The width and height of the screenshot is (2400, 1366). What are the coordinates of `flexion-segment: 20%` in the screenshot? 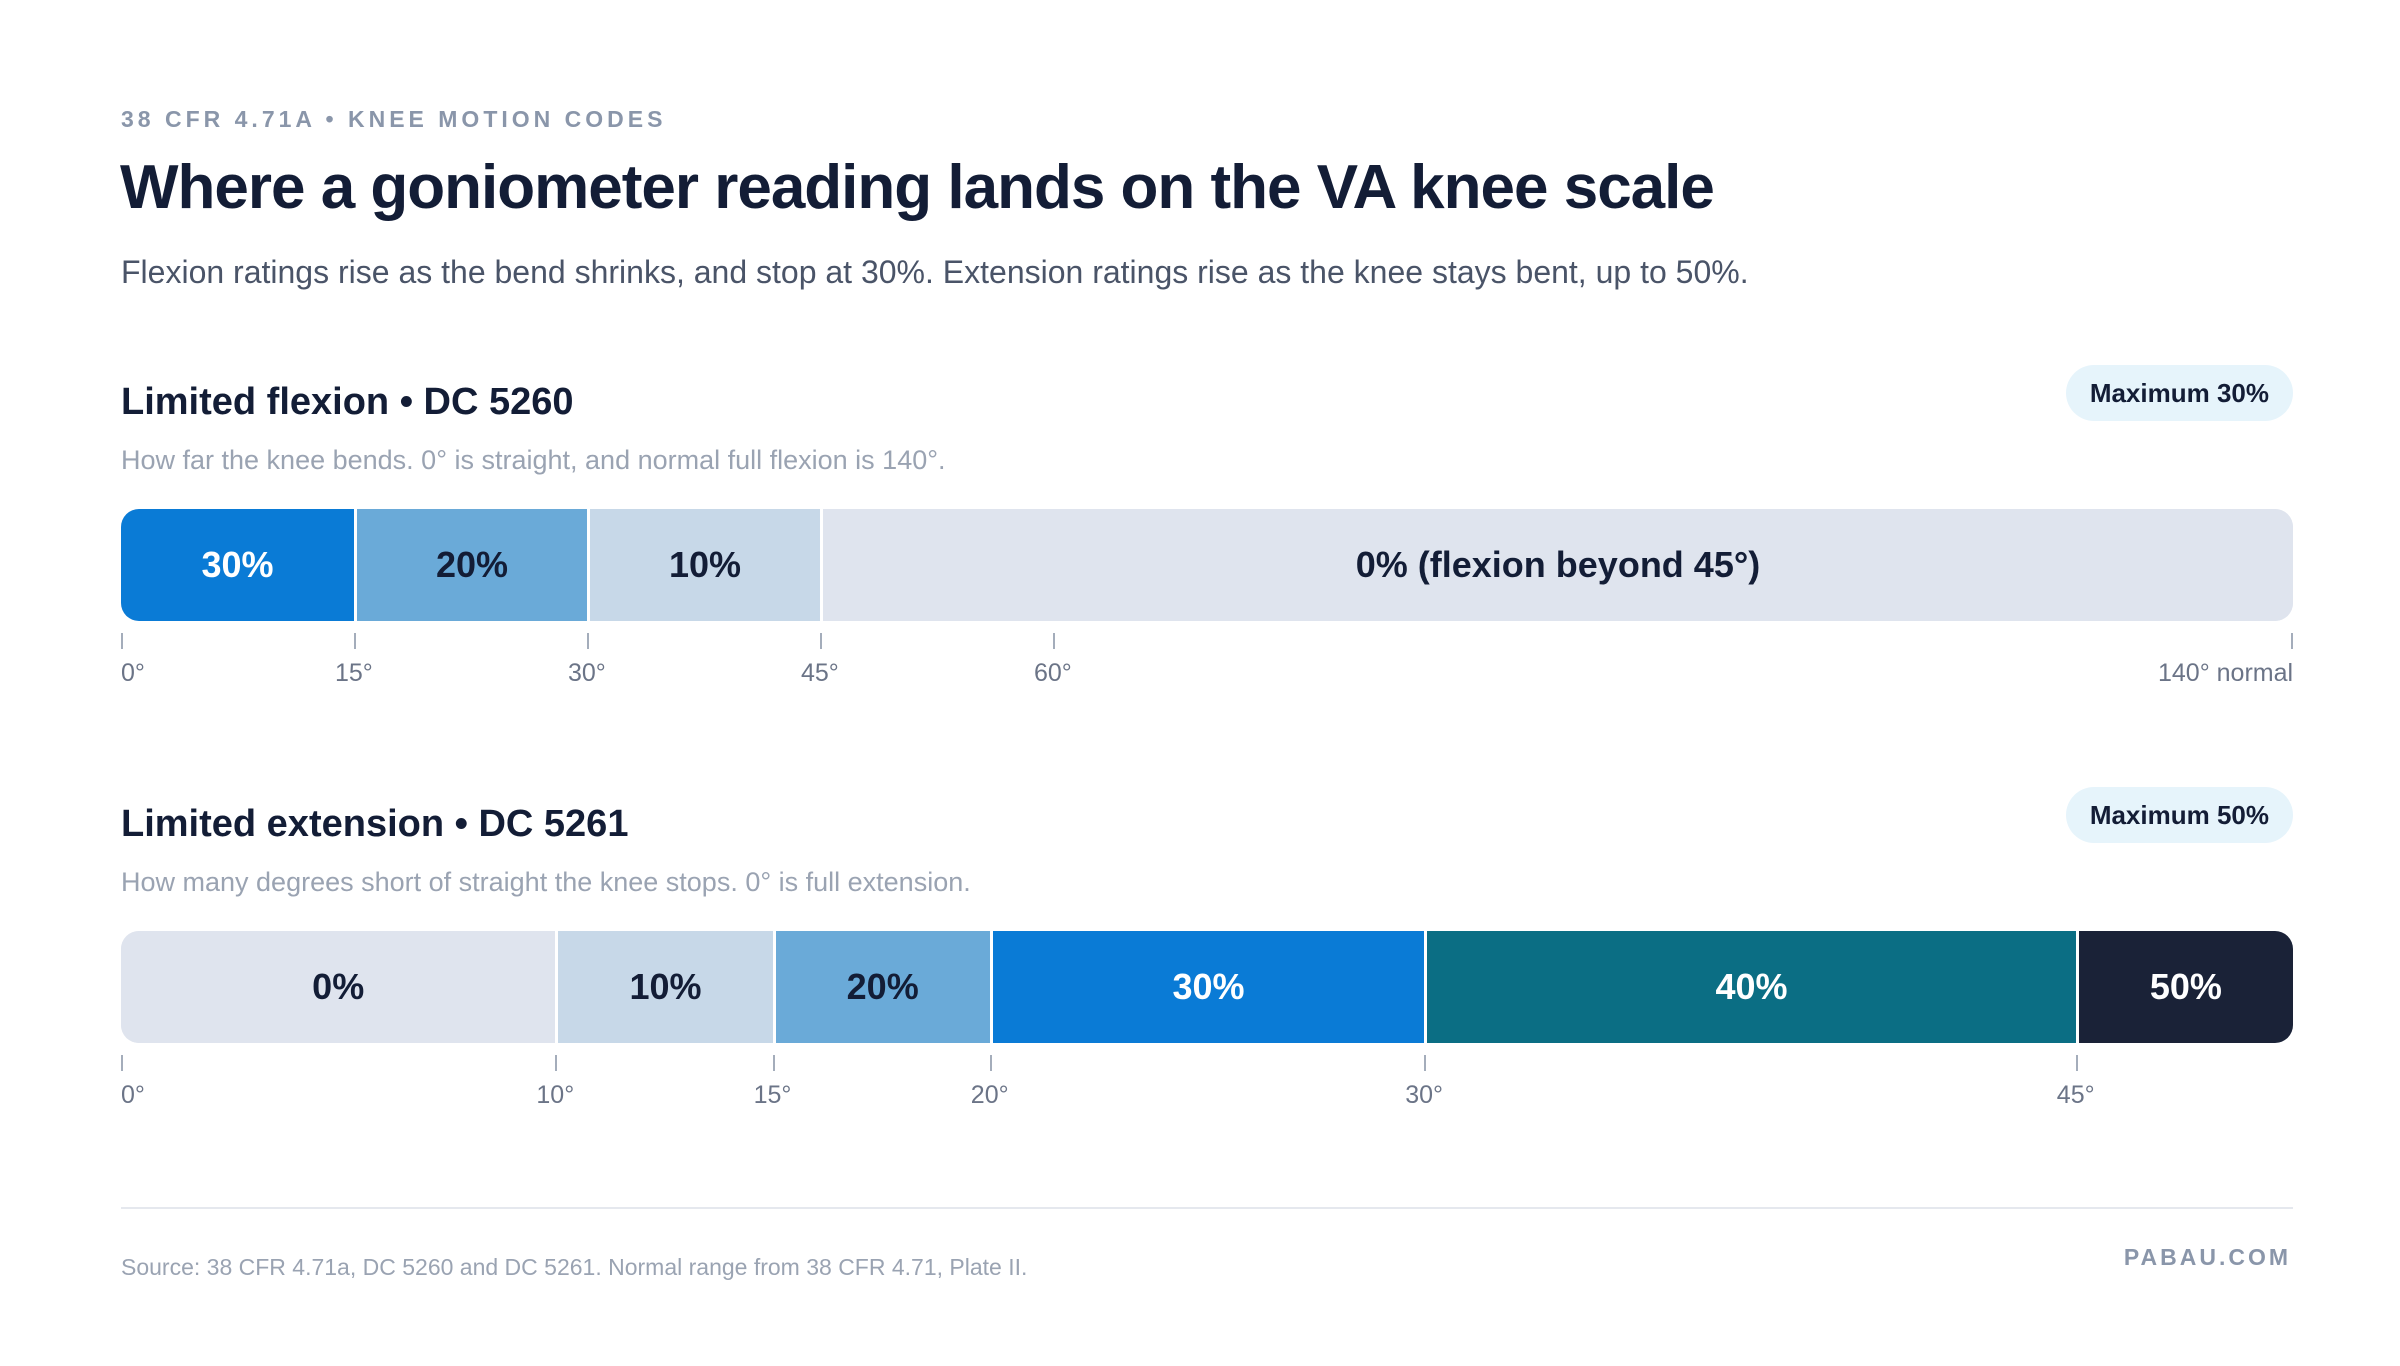 It's located at (470, 565).